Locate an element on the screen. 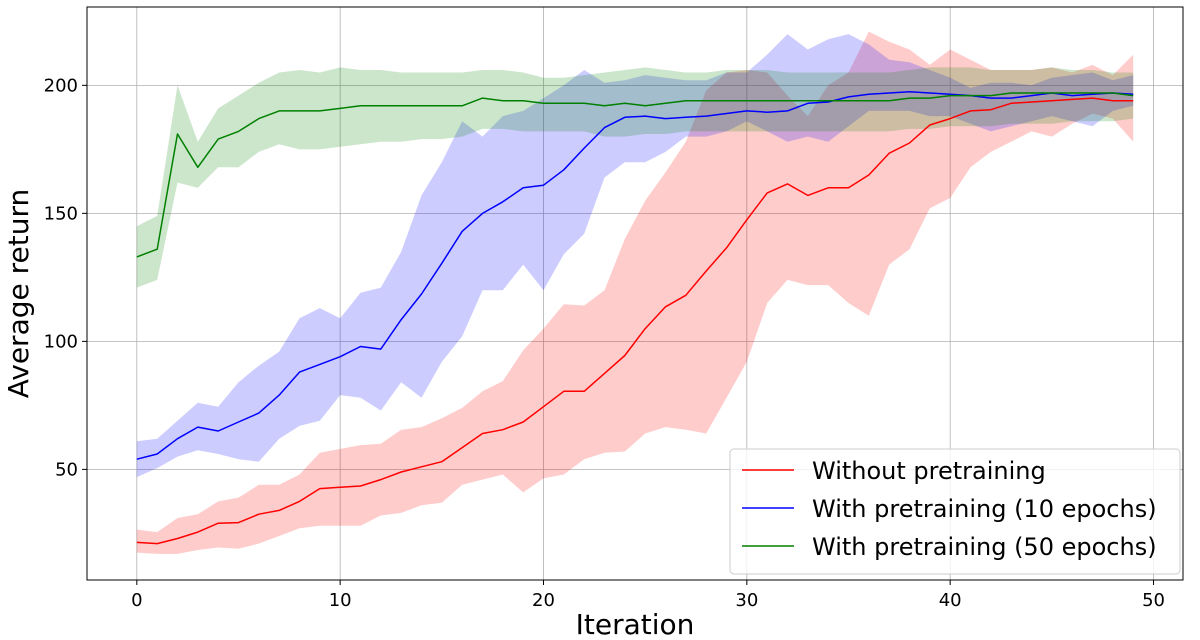  x-tick-label: 30 is located at coordinates (746, 600).